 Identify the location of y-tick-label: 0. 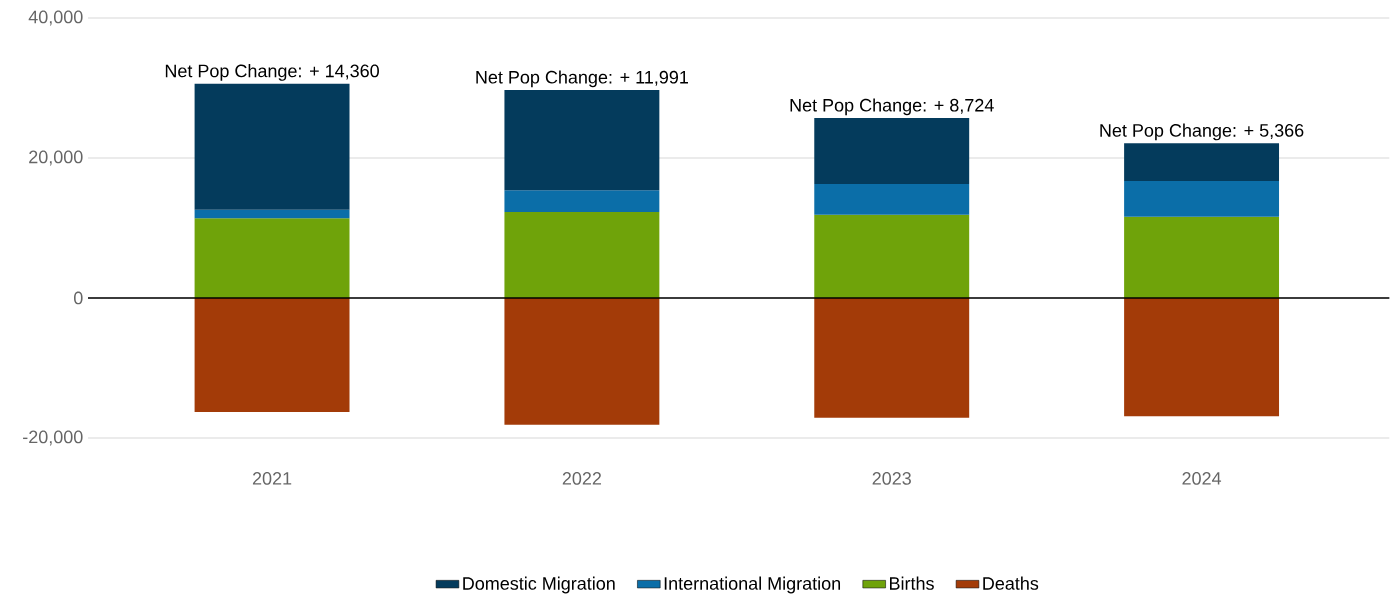
(78, 298).